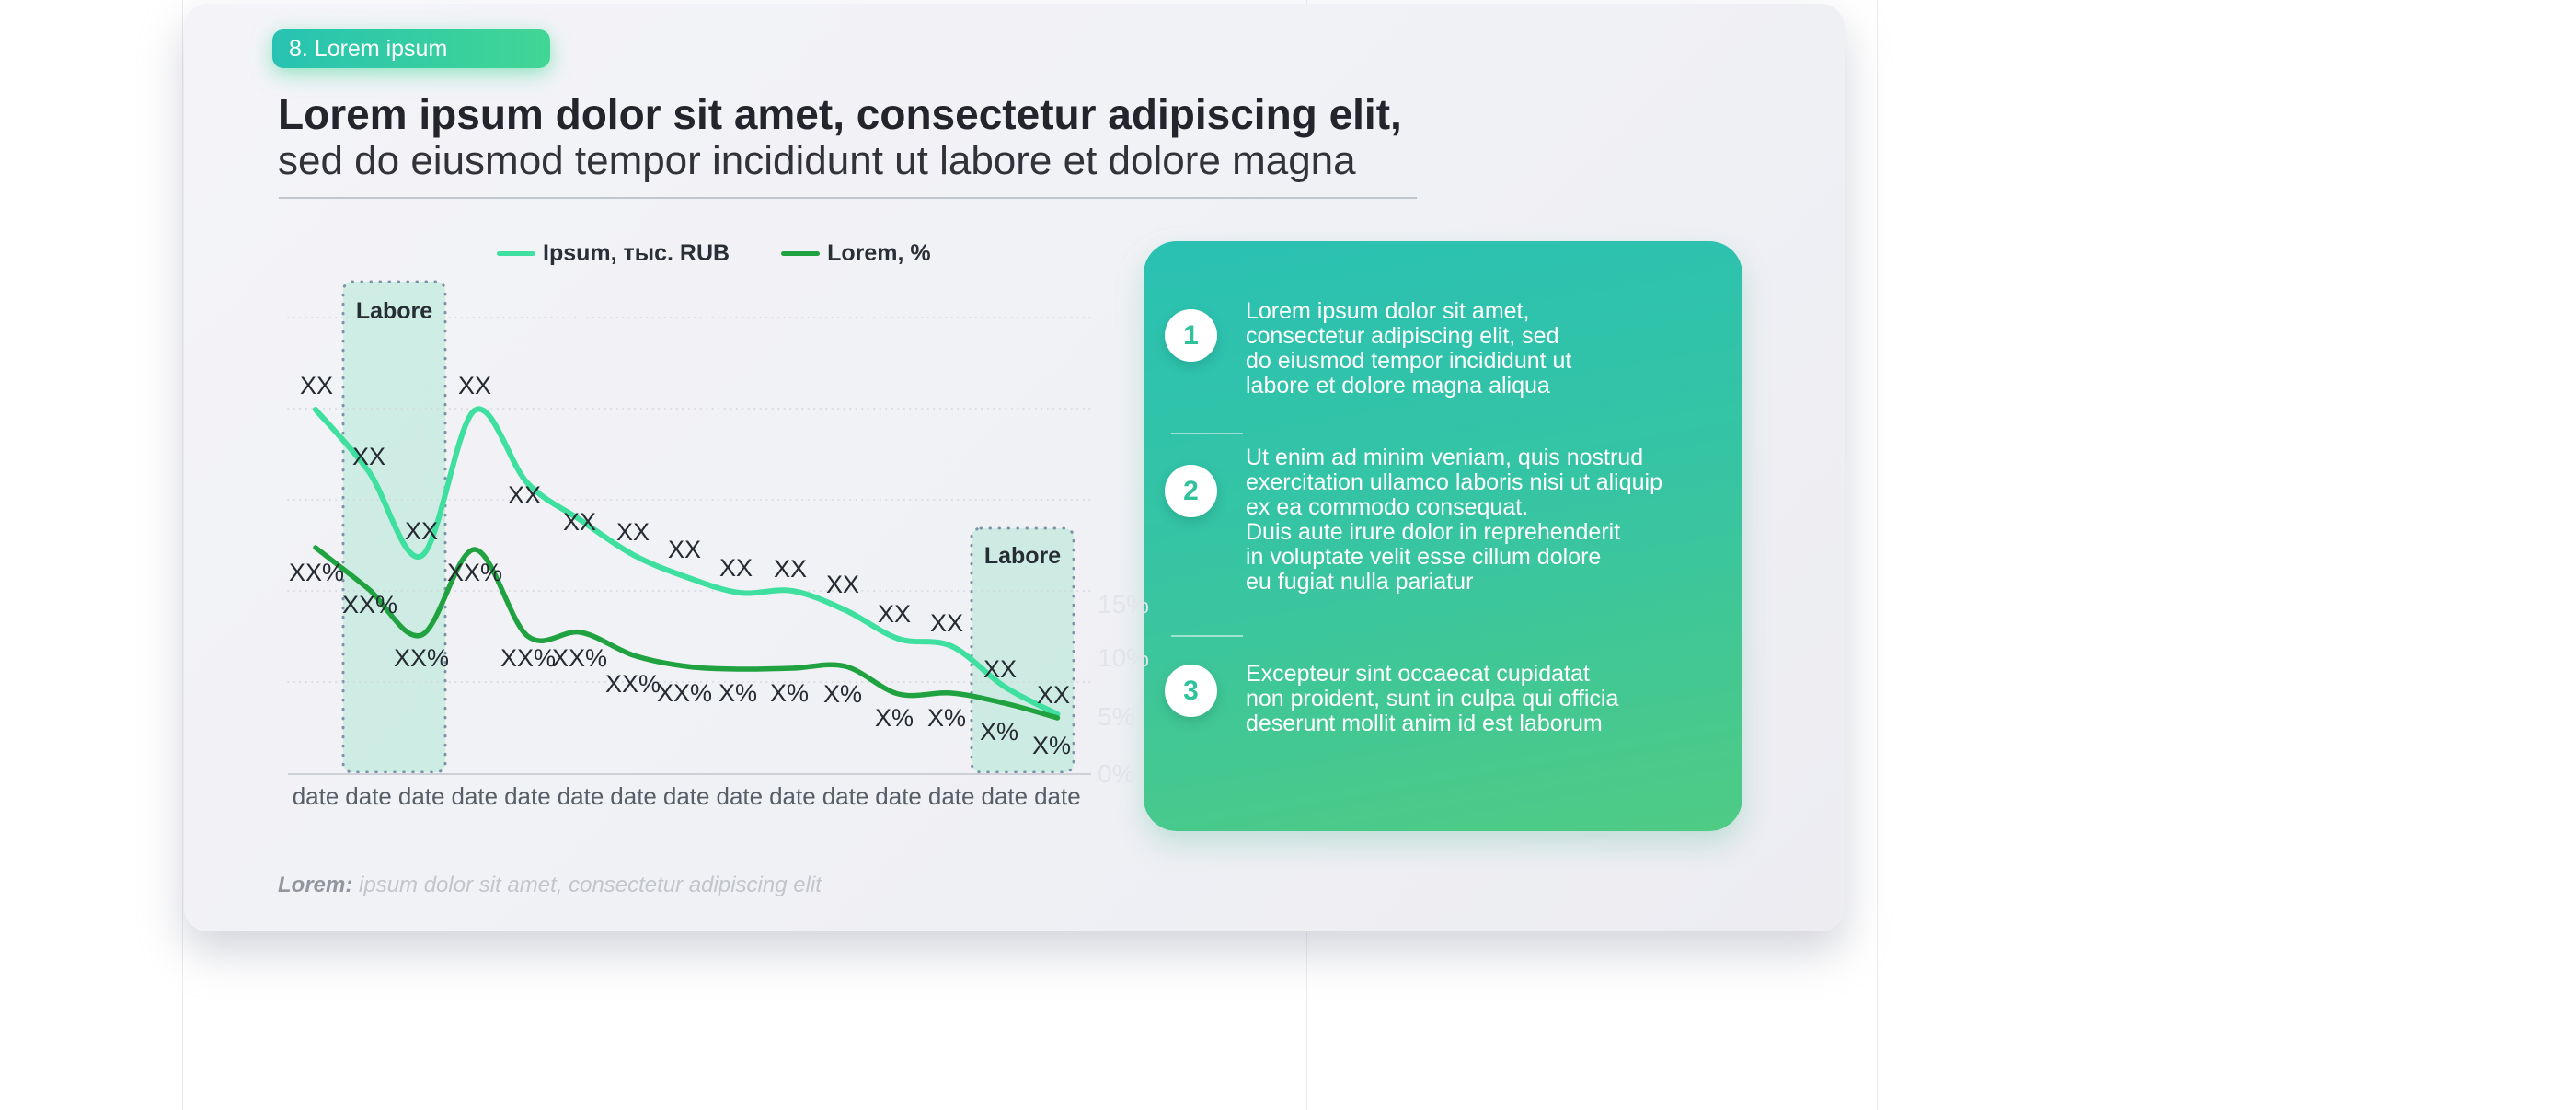  I want to click on key-point-line: non proident, sunt in culpa qui officia, so click(1432, 699).